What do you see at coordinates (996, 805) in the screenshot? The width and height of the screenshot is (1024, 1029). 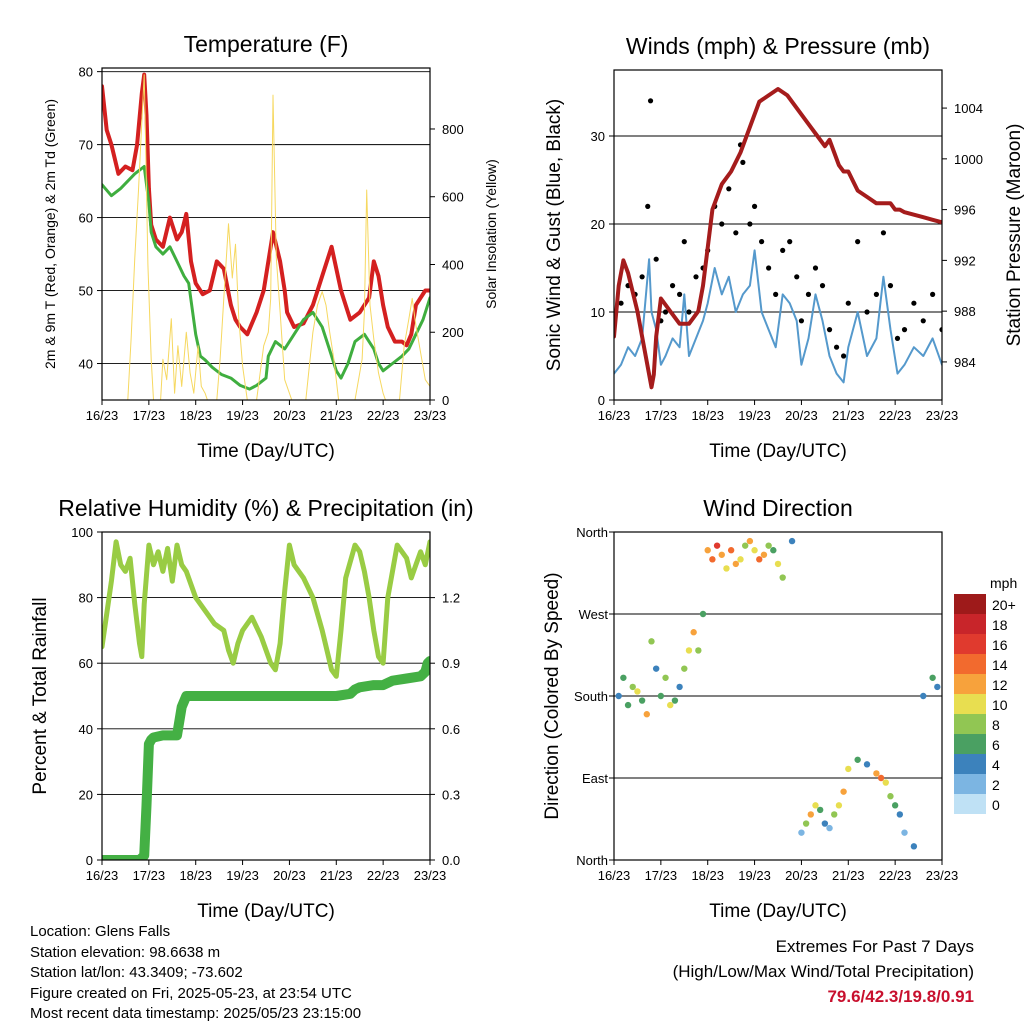 I see `legend-label: 0` at bounding box center [996, 805].